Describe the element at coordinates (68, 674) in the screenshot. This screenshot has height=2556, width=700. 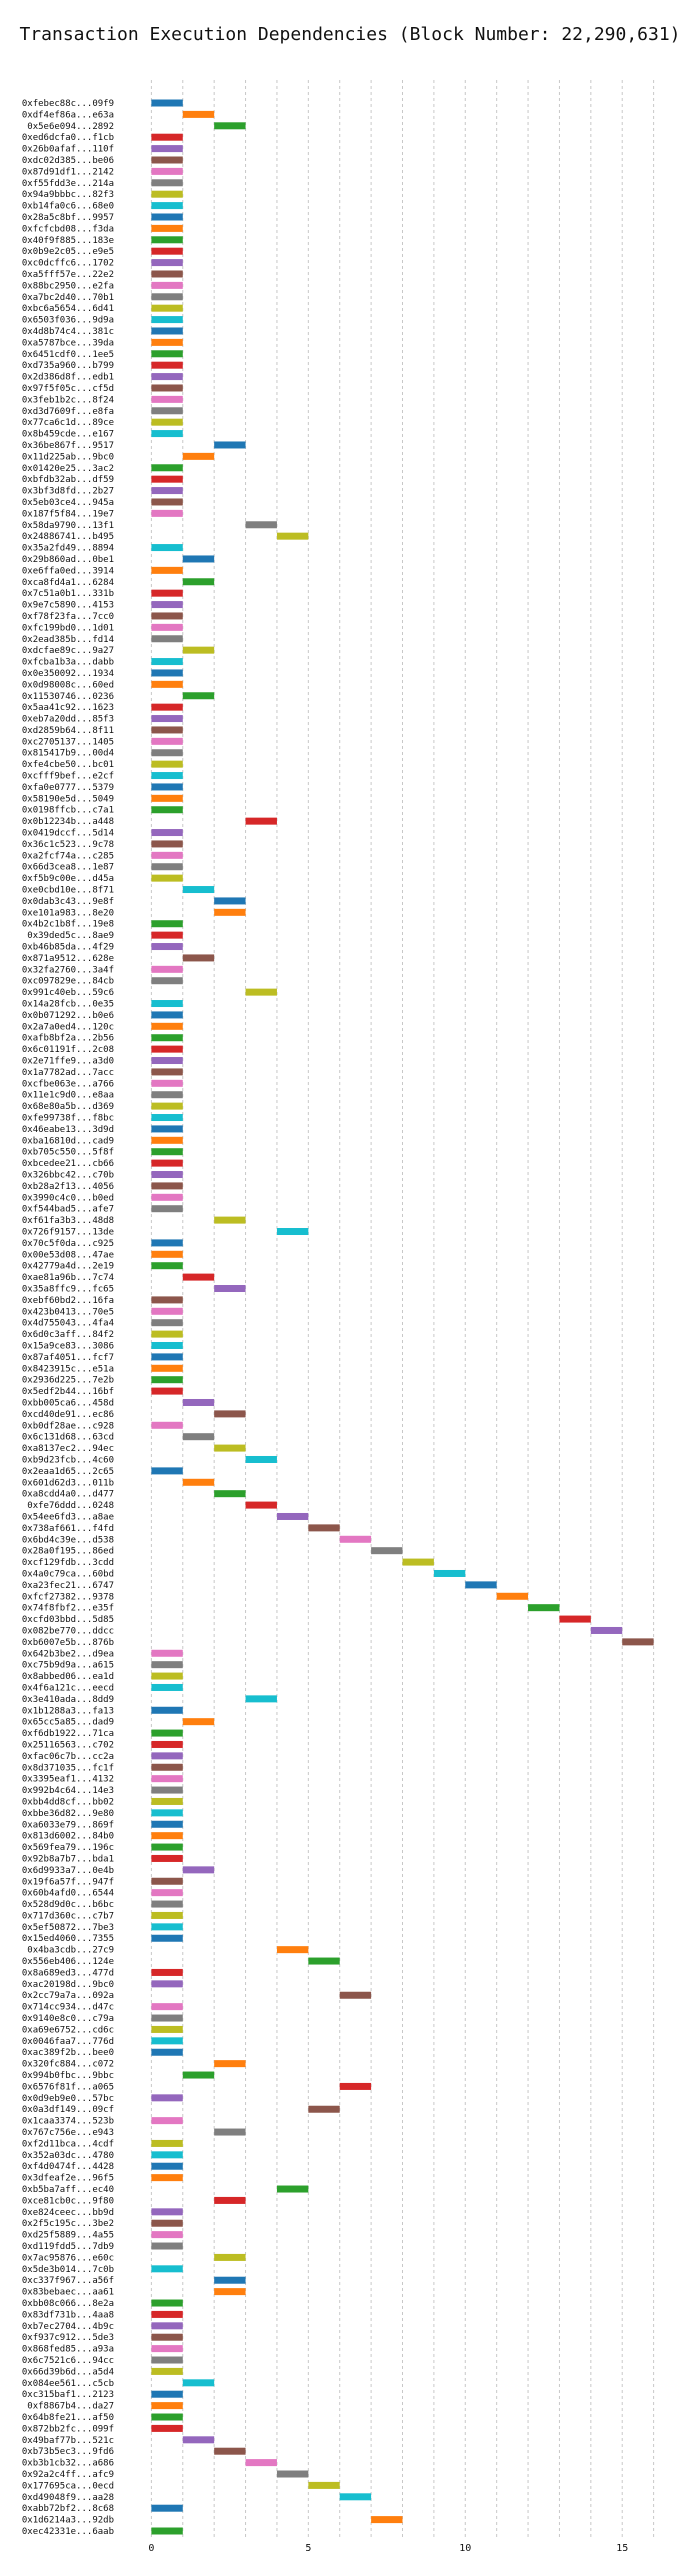
I see `y-tick-label: 0x0e350092...1934` at that location.